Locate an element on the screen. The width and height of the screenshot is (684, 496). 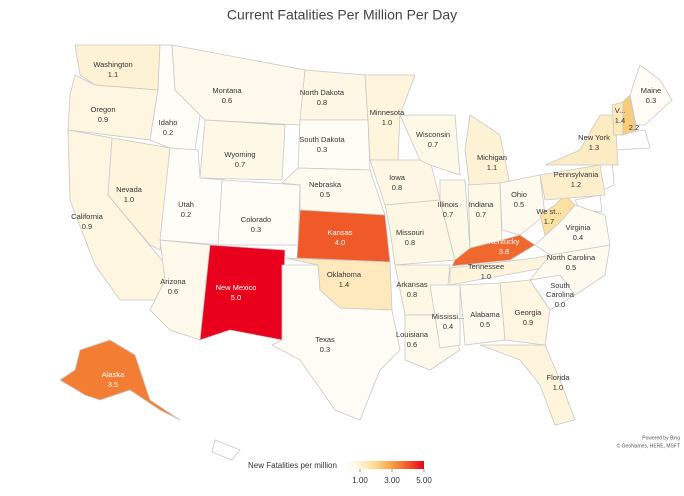
state-name: Missouri is located at coordinates (410, 232).